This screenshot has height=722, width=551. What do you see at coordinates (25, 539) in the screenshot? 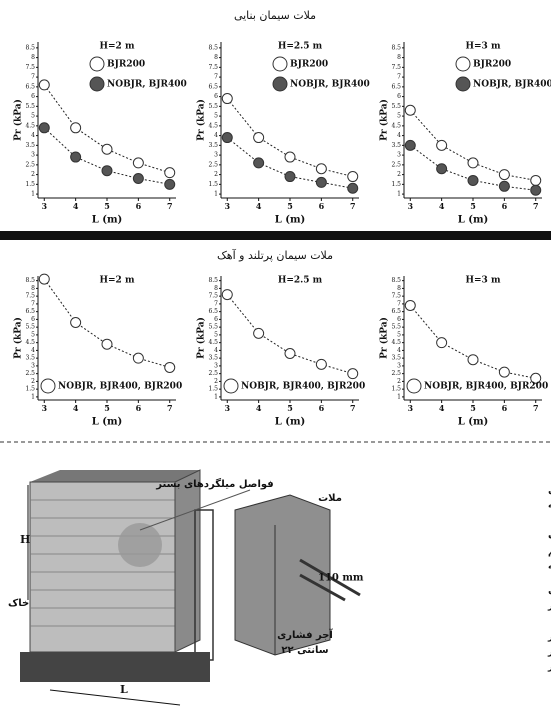
I see `label: H` at bounding box center [25, 539].